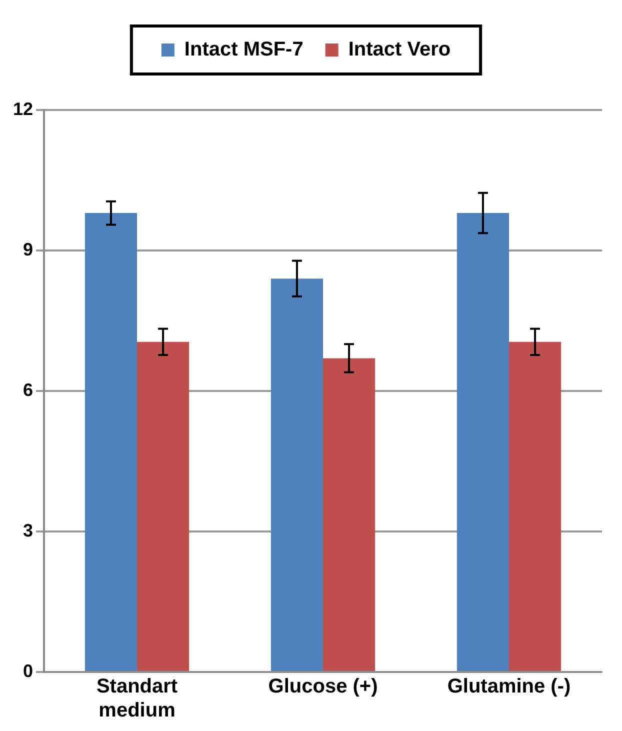 This screenshot has width=622, height=731. Describe the element at coordinates (509, 687) in the screenshot. I see `x-tick-label: Glutamine (-)` at that location.